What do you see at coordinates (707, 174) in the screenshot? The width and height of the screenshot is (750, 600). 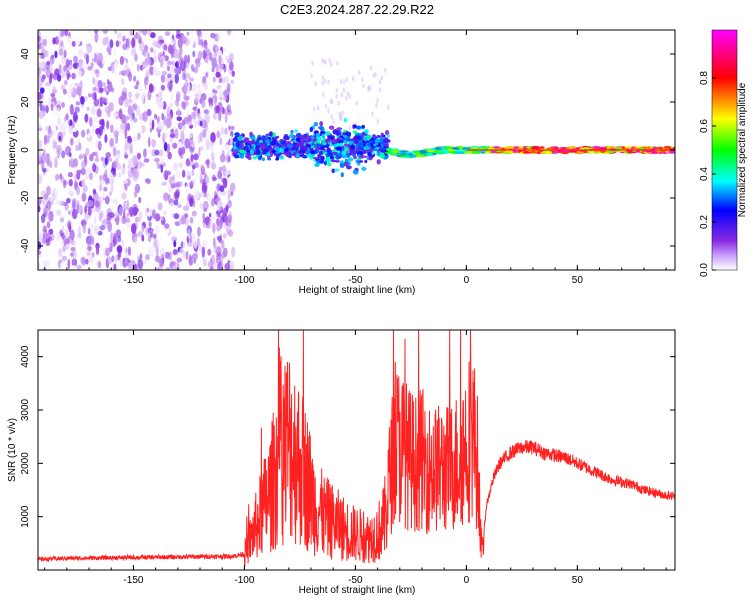 I see `colorbar-ticks: 0.0 0.2 0.4 0.6 0.8` at bounding box center [707, 174].